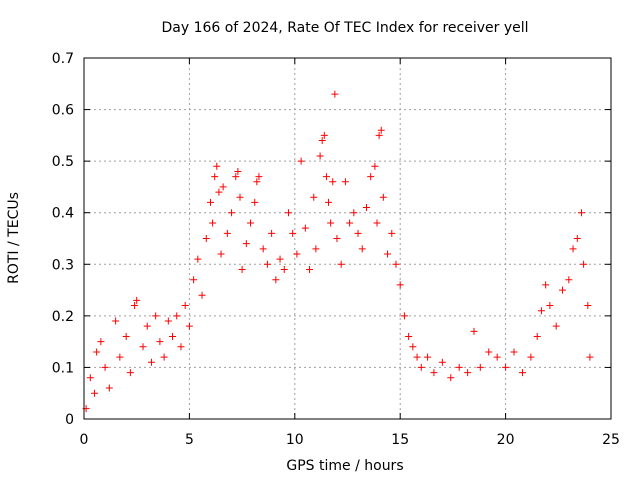 The image size is (640, 480). Describe the element at coordinates (69, 420) in the screenshot. I see `y-tick-label: 0` at that location.